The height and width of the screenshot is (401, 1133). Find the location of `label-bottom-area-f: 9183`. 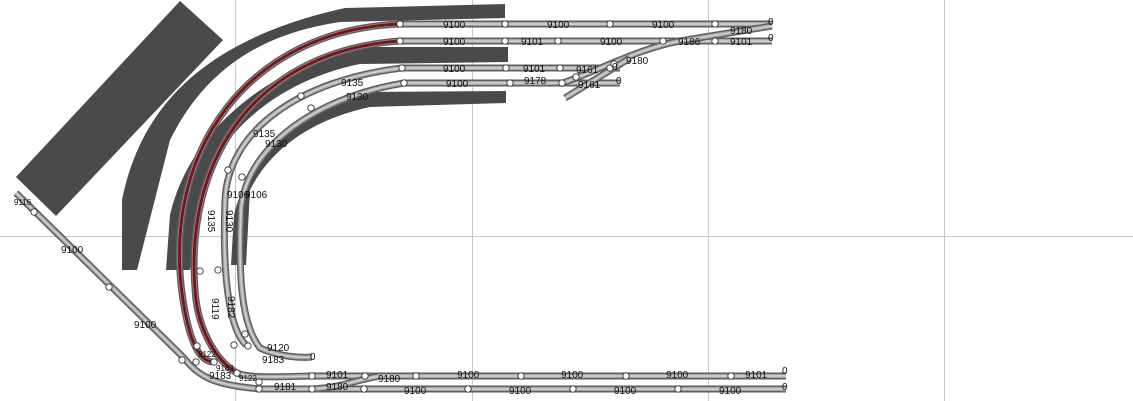

label-bottom-area-f: 9183 is located at coordinates (220, 376).